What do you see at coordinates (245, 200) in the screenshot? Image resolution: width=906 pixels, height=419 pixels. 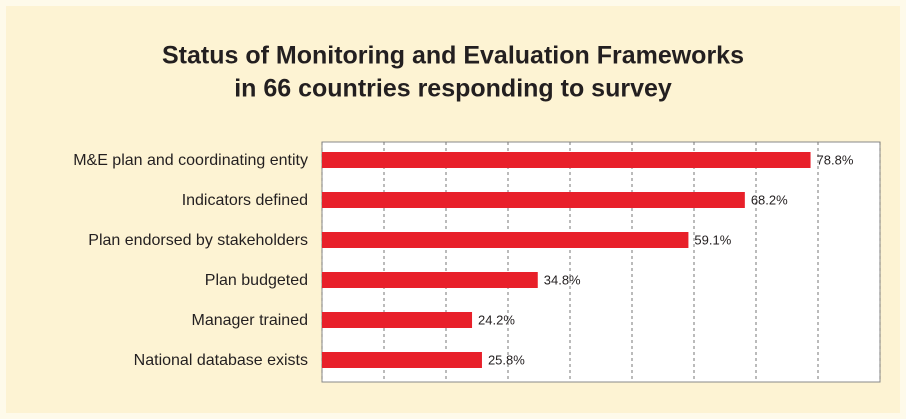 I see `y-tick-label: Indicators defined` at bounding box center [245, 200].